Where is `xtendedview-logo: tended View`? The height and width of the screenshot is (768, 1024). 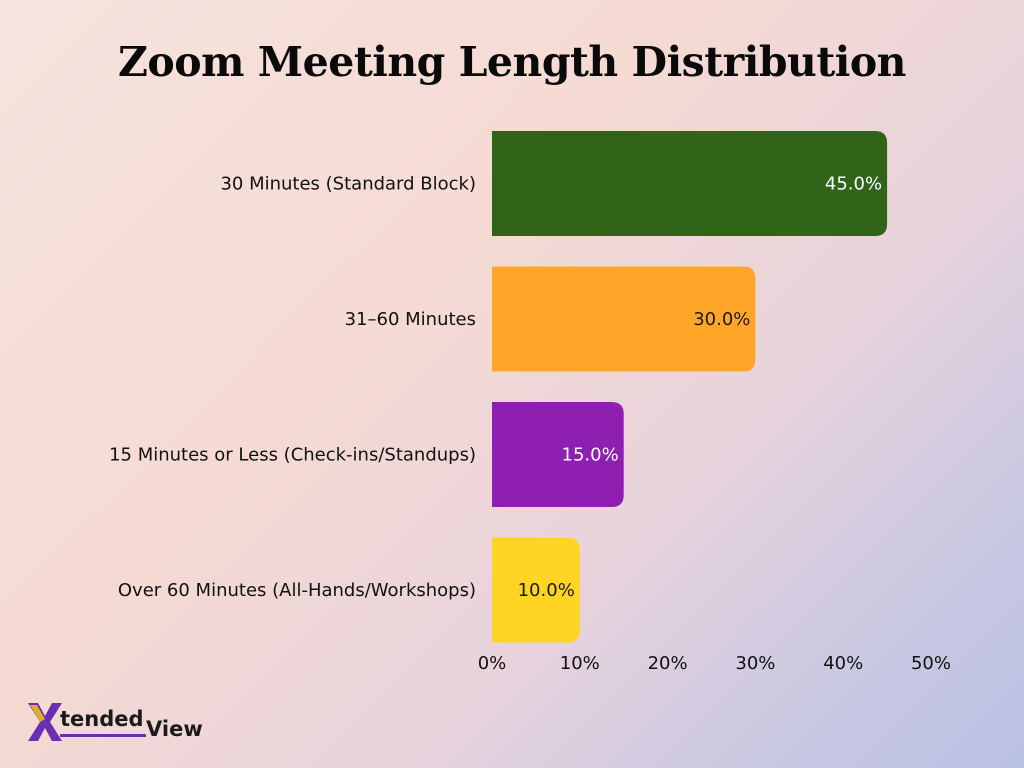
xtendedview-logo: tended View is located at coordinates (128, 723).